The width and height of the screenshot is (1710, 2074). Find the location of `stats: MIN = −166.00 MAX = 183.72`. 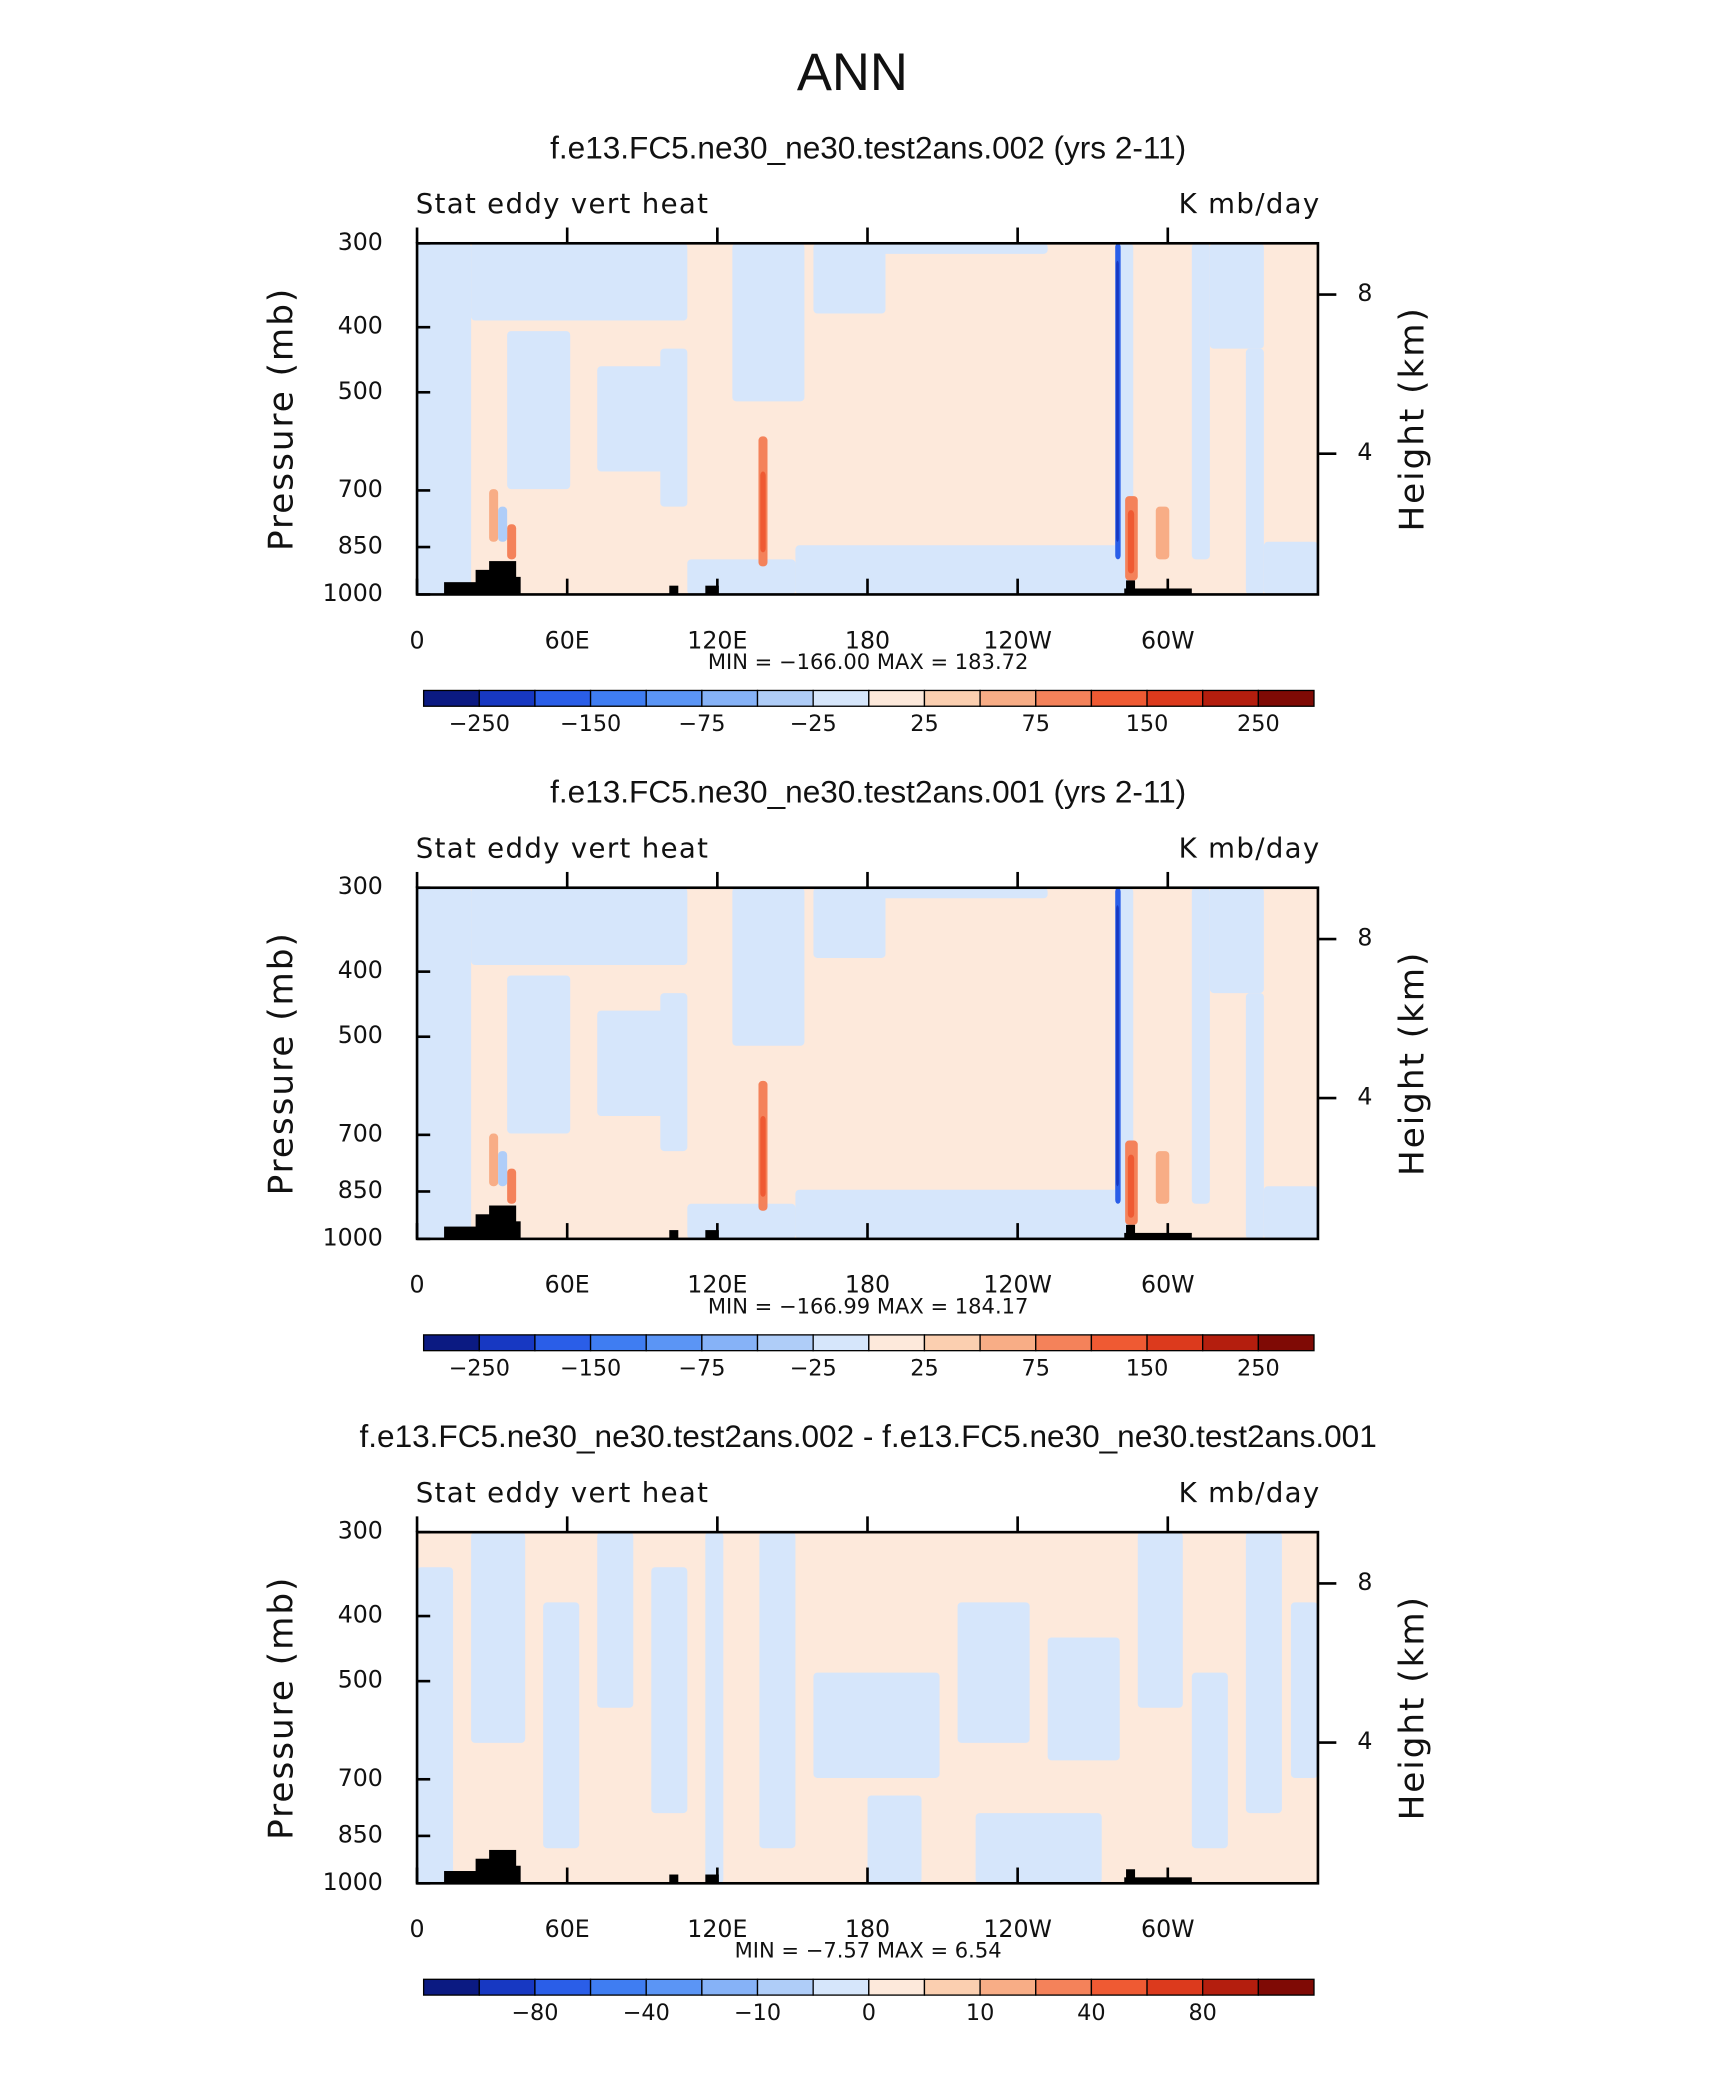

stats: MIN = −166.00 MAX = 183.72 is located at coordinates (868, 661).